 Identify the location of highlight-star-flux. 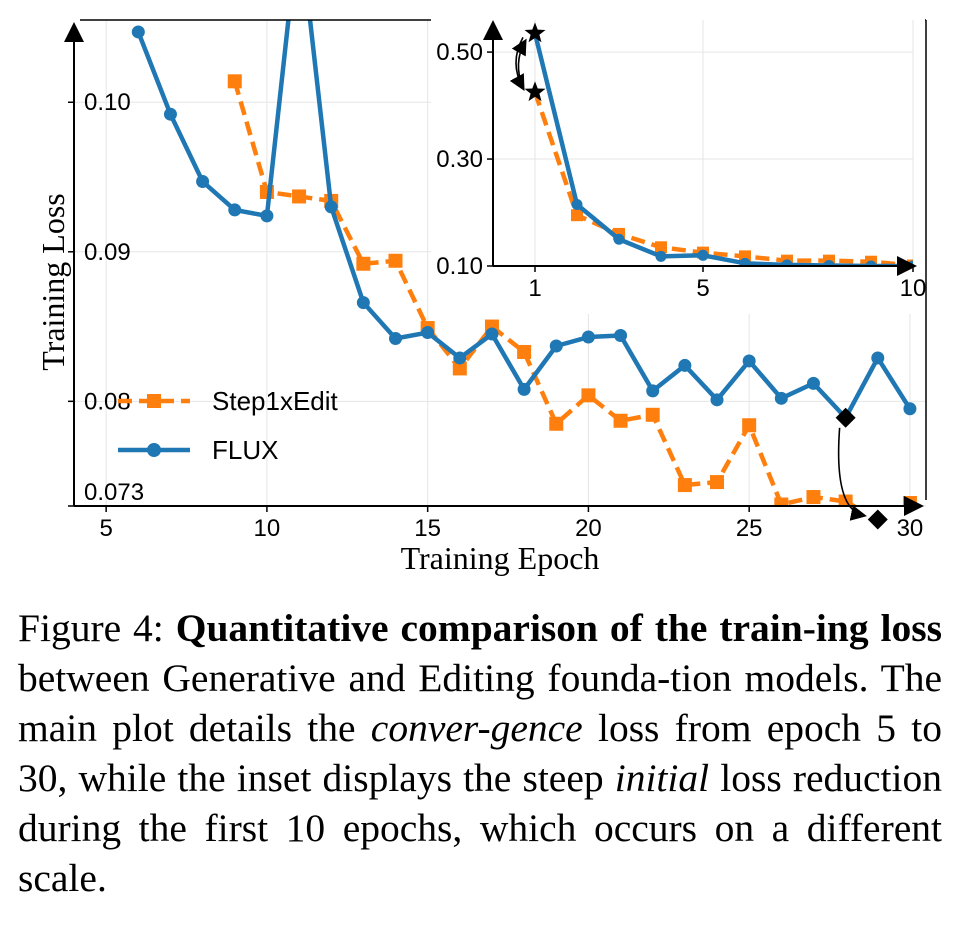
(535, 32).